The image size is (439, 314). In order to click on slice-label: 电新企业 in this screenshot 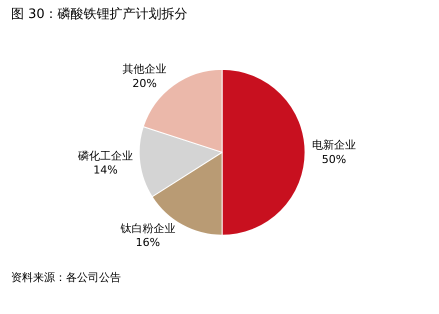, I will do `click(334, 145)`.